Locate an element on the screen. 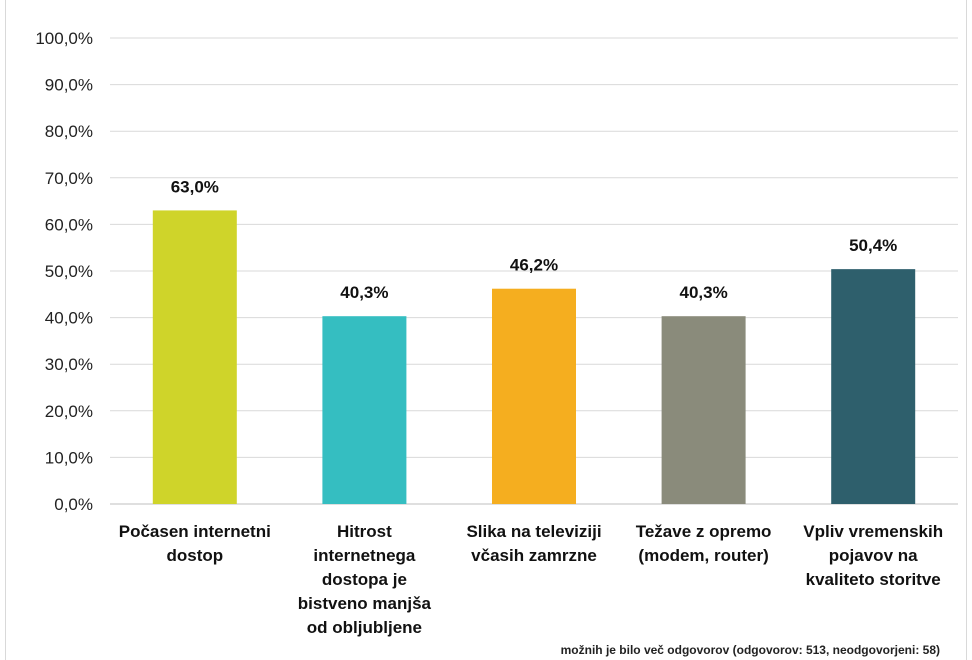  y-tick-label: 70,0% is located at coordinates (69, 178).